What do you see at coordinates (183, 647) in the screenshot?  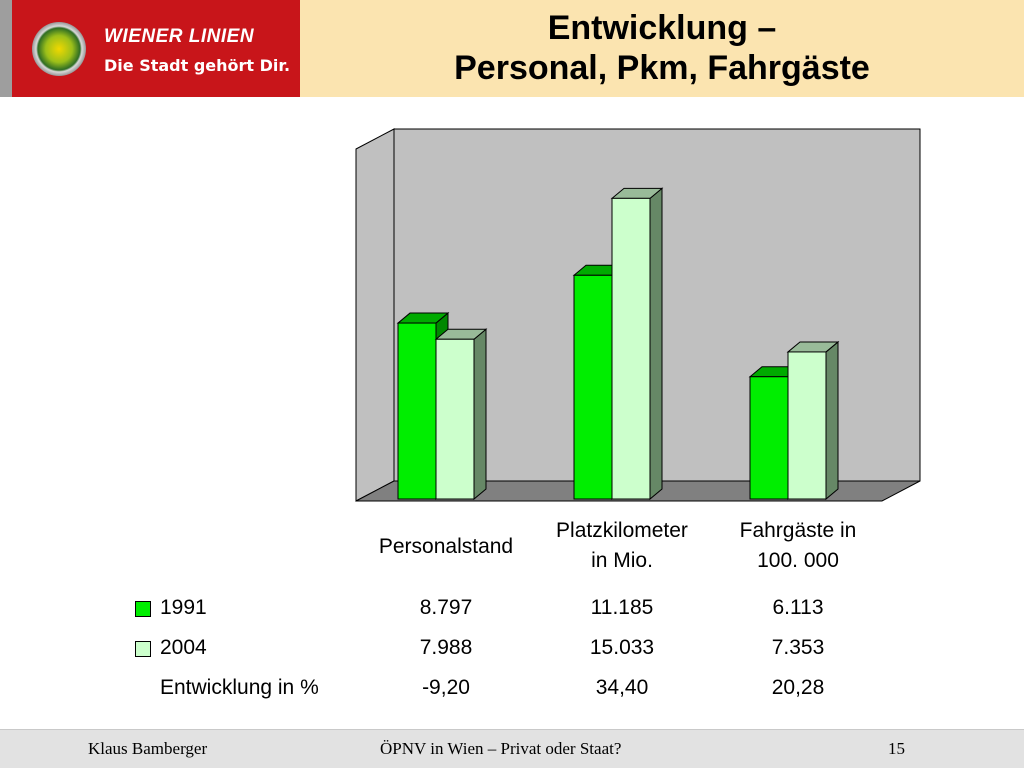 I see `row-label-2004: 2004` at bounding box center [183, 647].